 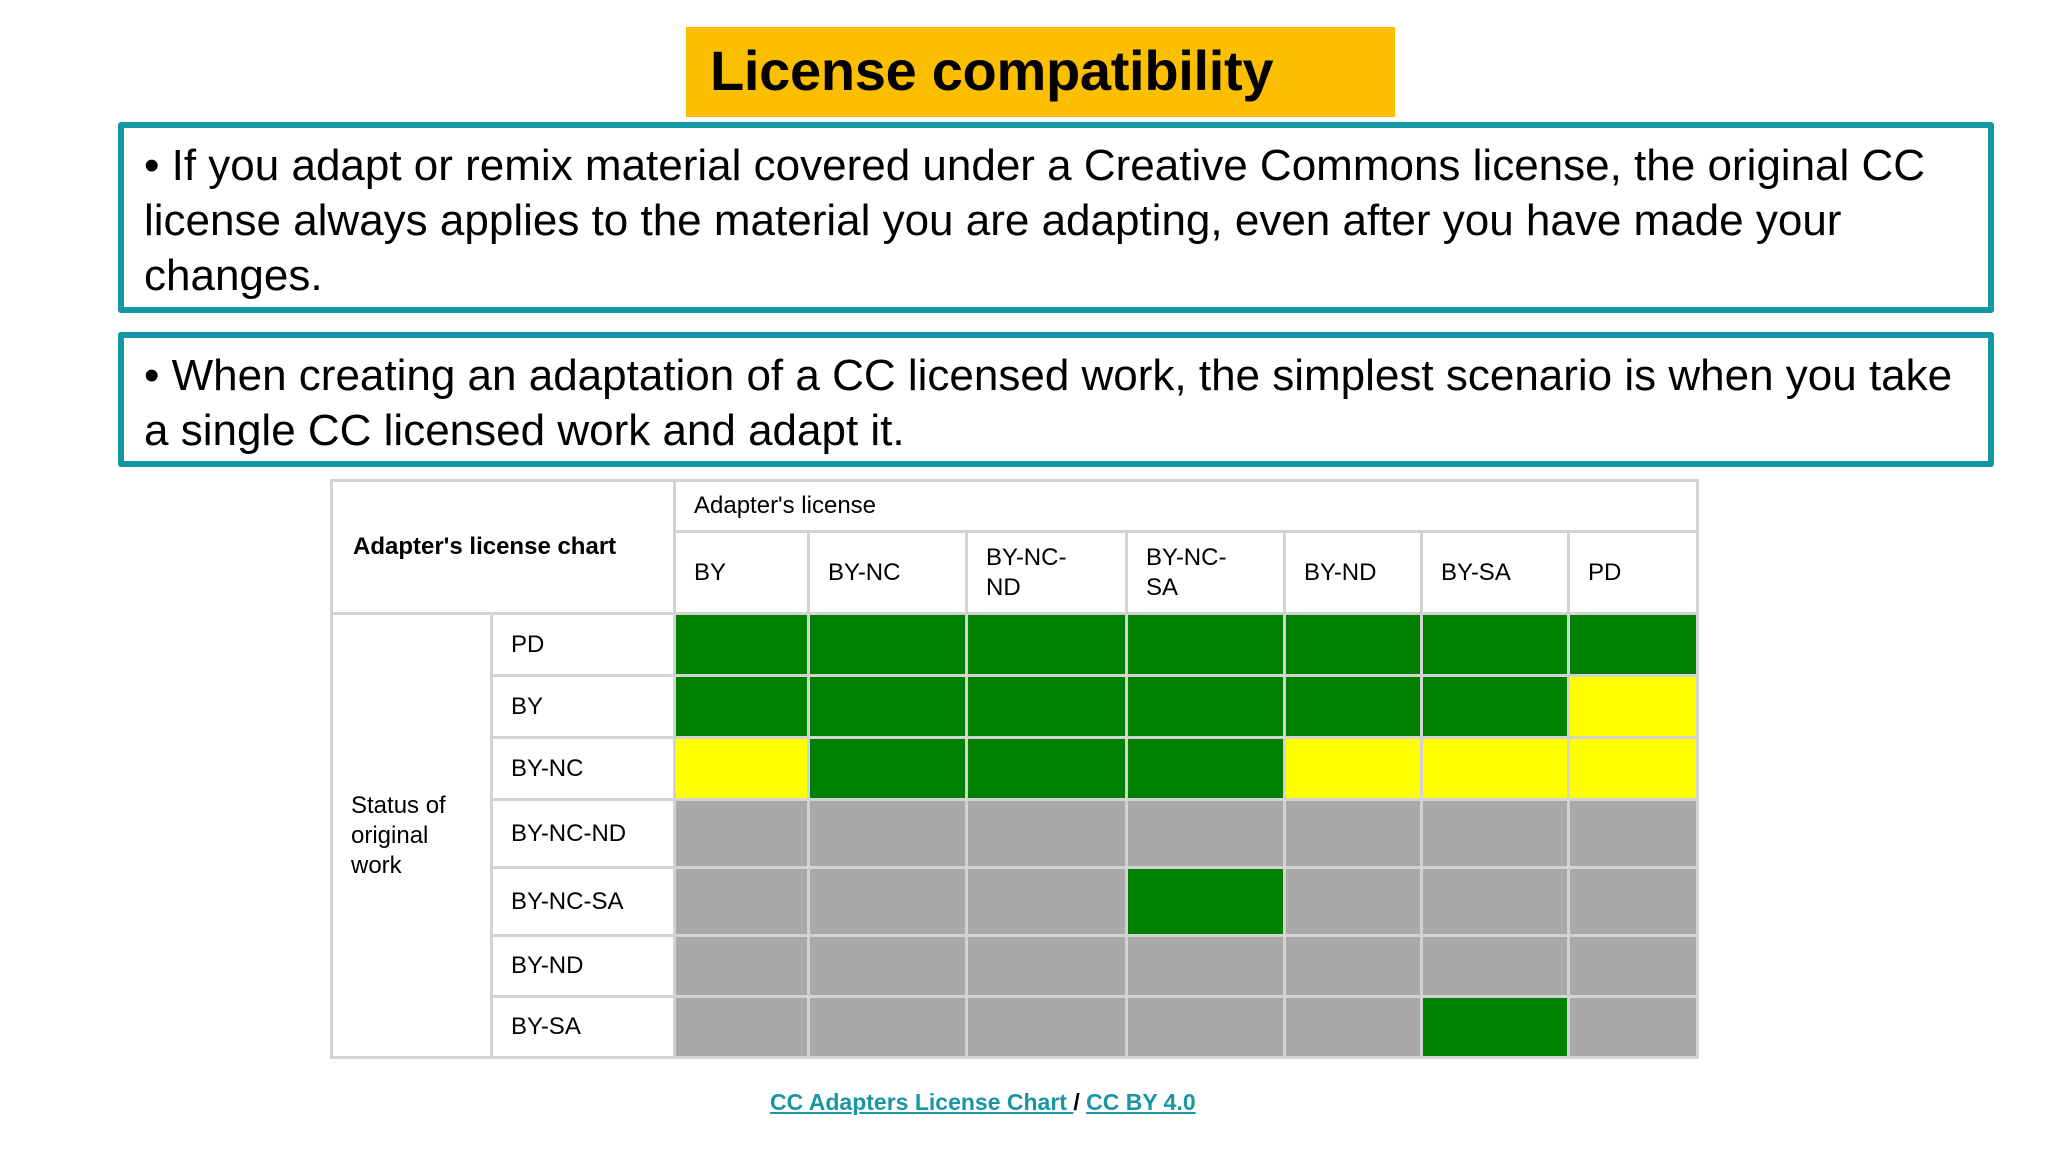 I want to click on column-header-by-nc-sa: BY-NC- SA, so click(x=1205, y=572).